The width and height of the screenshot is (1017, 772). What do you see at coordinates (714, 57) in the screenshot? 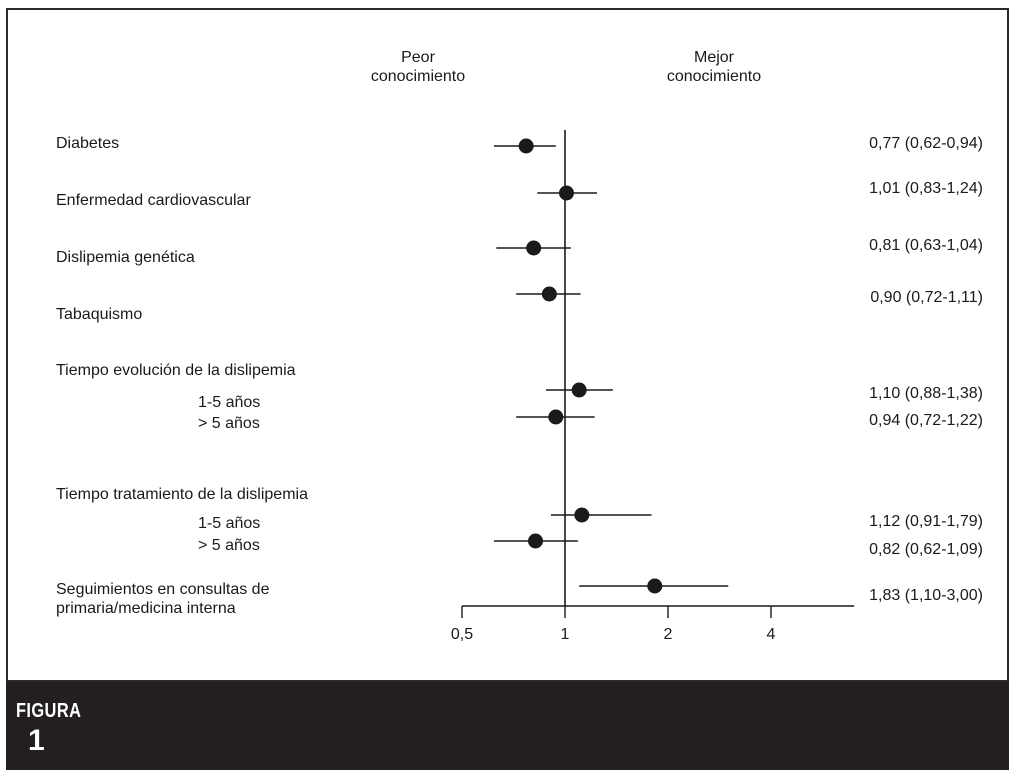
I see `header-right: Mejor` at bounding box center [714, 57].